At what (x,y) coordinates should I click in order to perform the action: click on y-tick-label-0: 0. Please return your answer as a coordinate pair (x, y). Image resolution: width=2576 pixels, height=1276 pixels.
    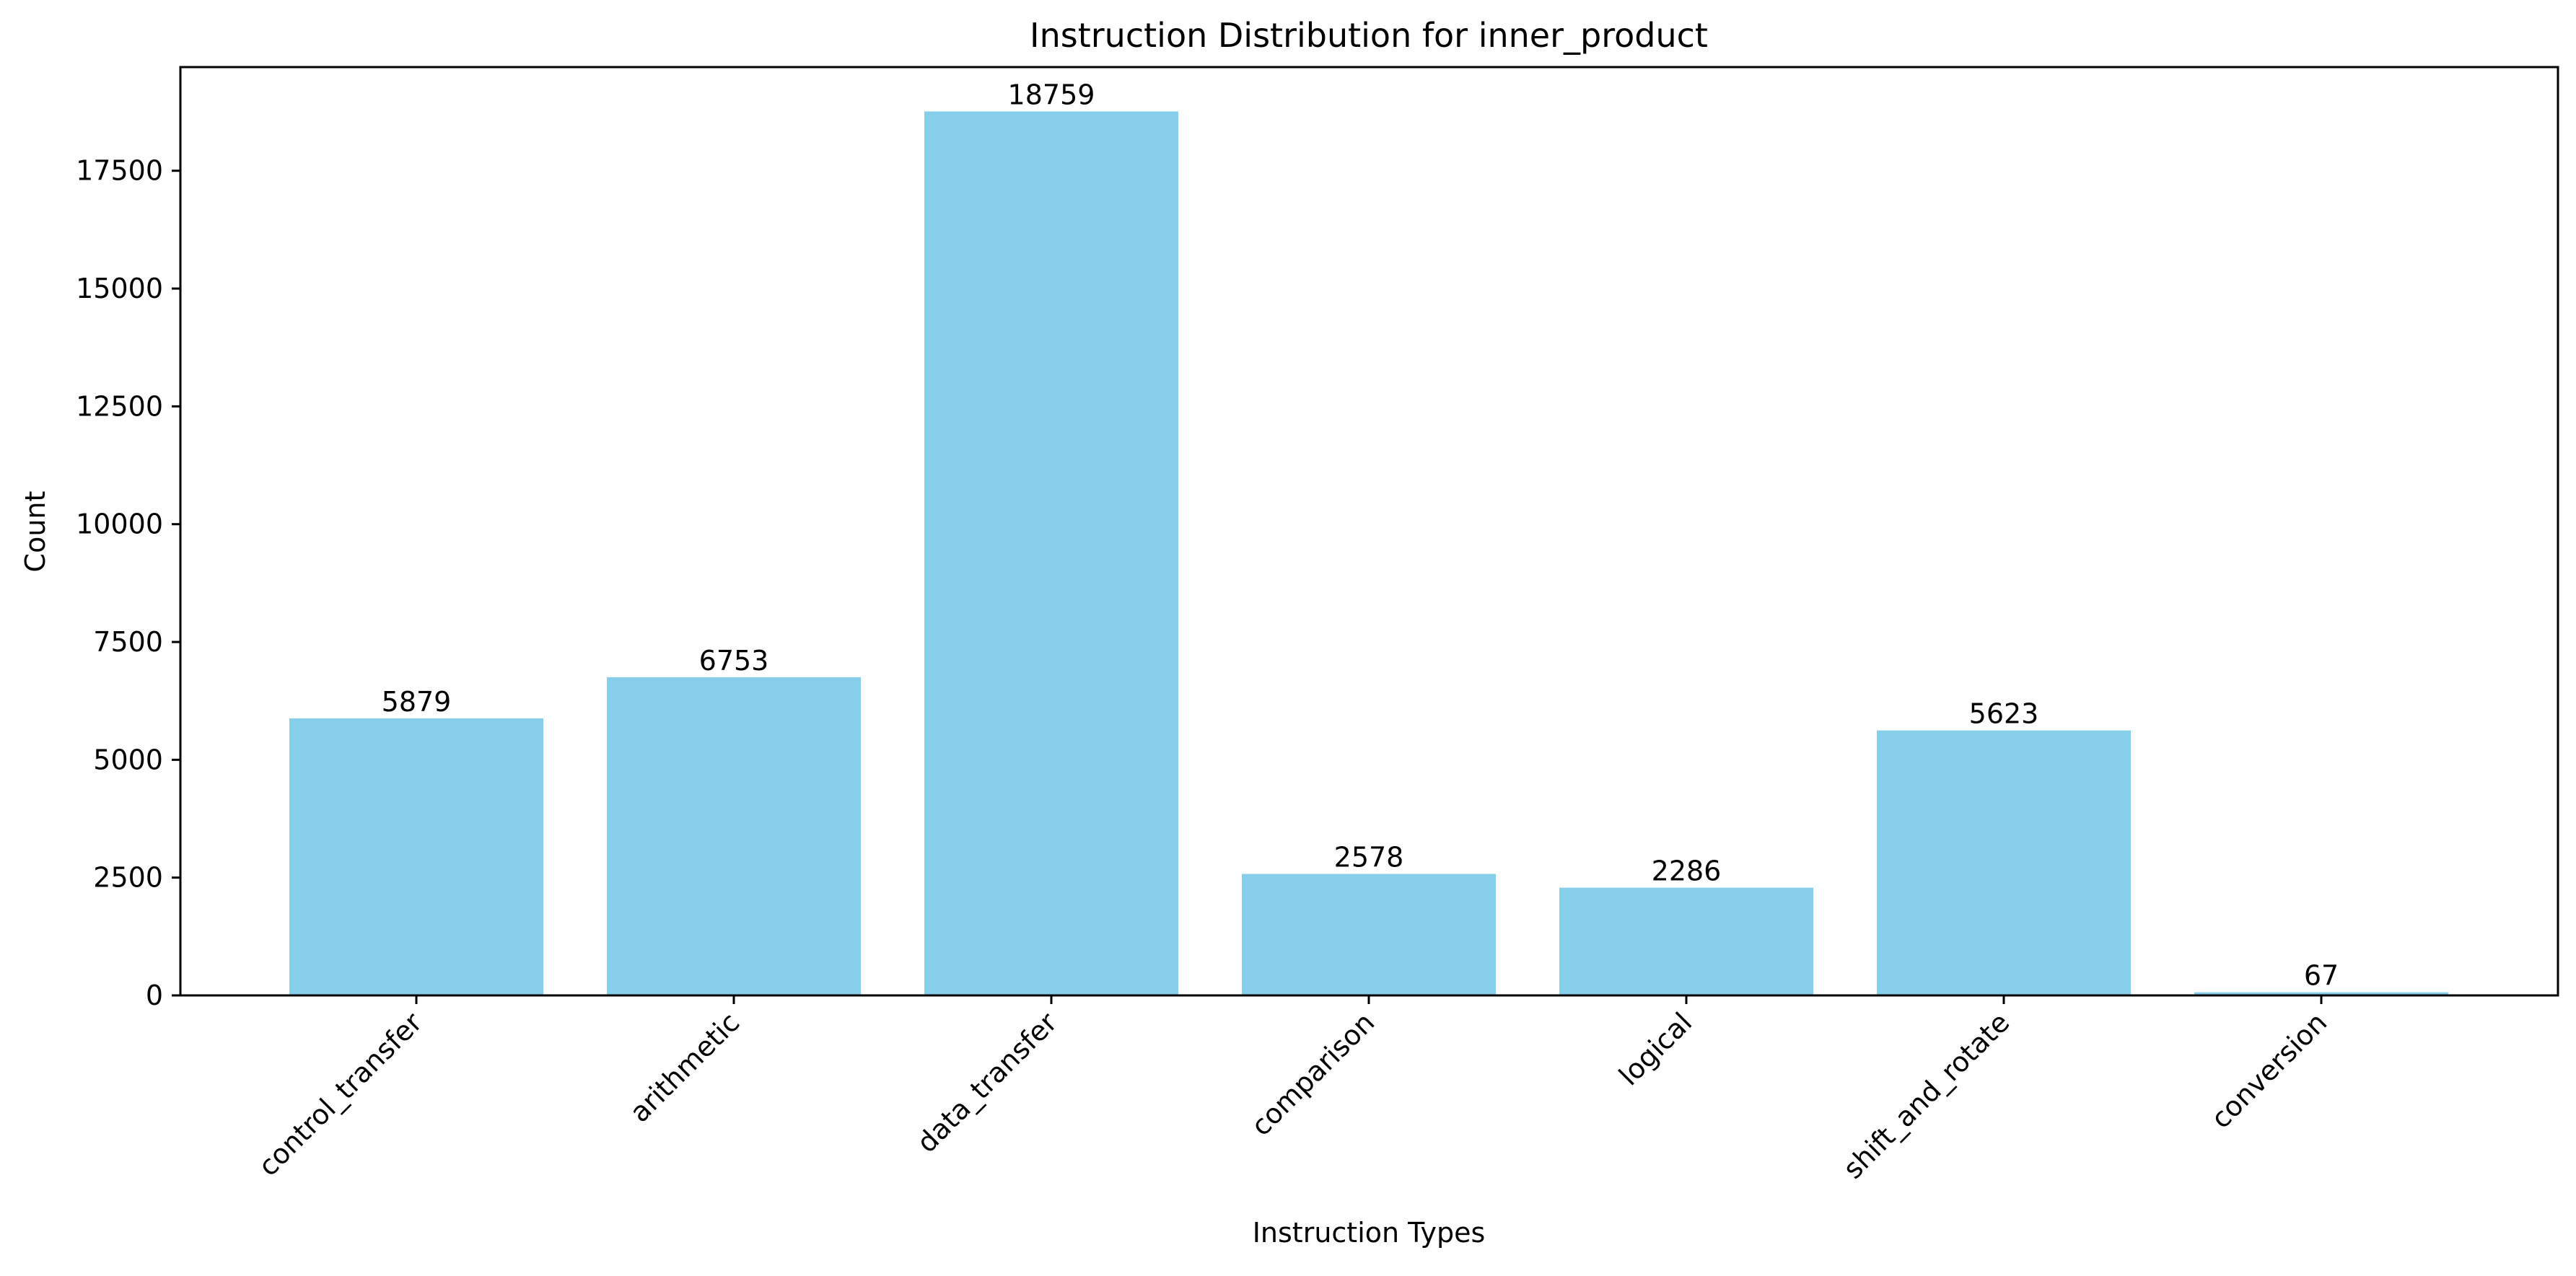
    Looking at the image, I should click on (154, 995).